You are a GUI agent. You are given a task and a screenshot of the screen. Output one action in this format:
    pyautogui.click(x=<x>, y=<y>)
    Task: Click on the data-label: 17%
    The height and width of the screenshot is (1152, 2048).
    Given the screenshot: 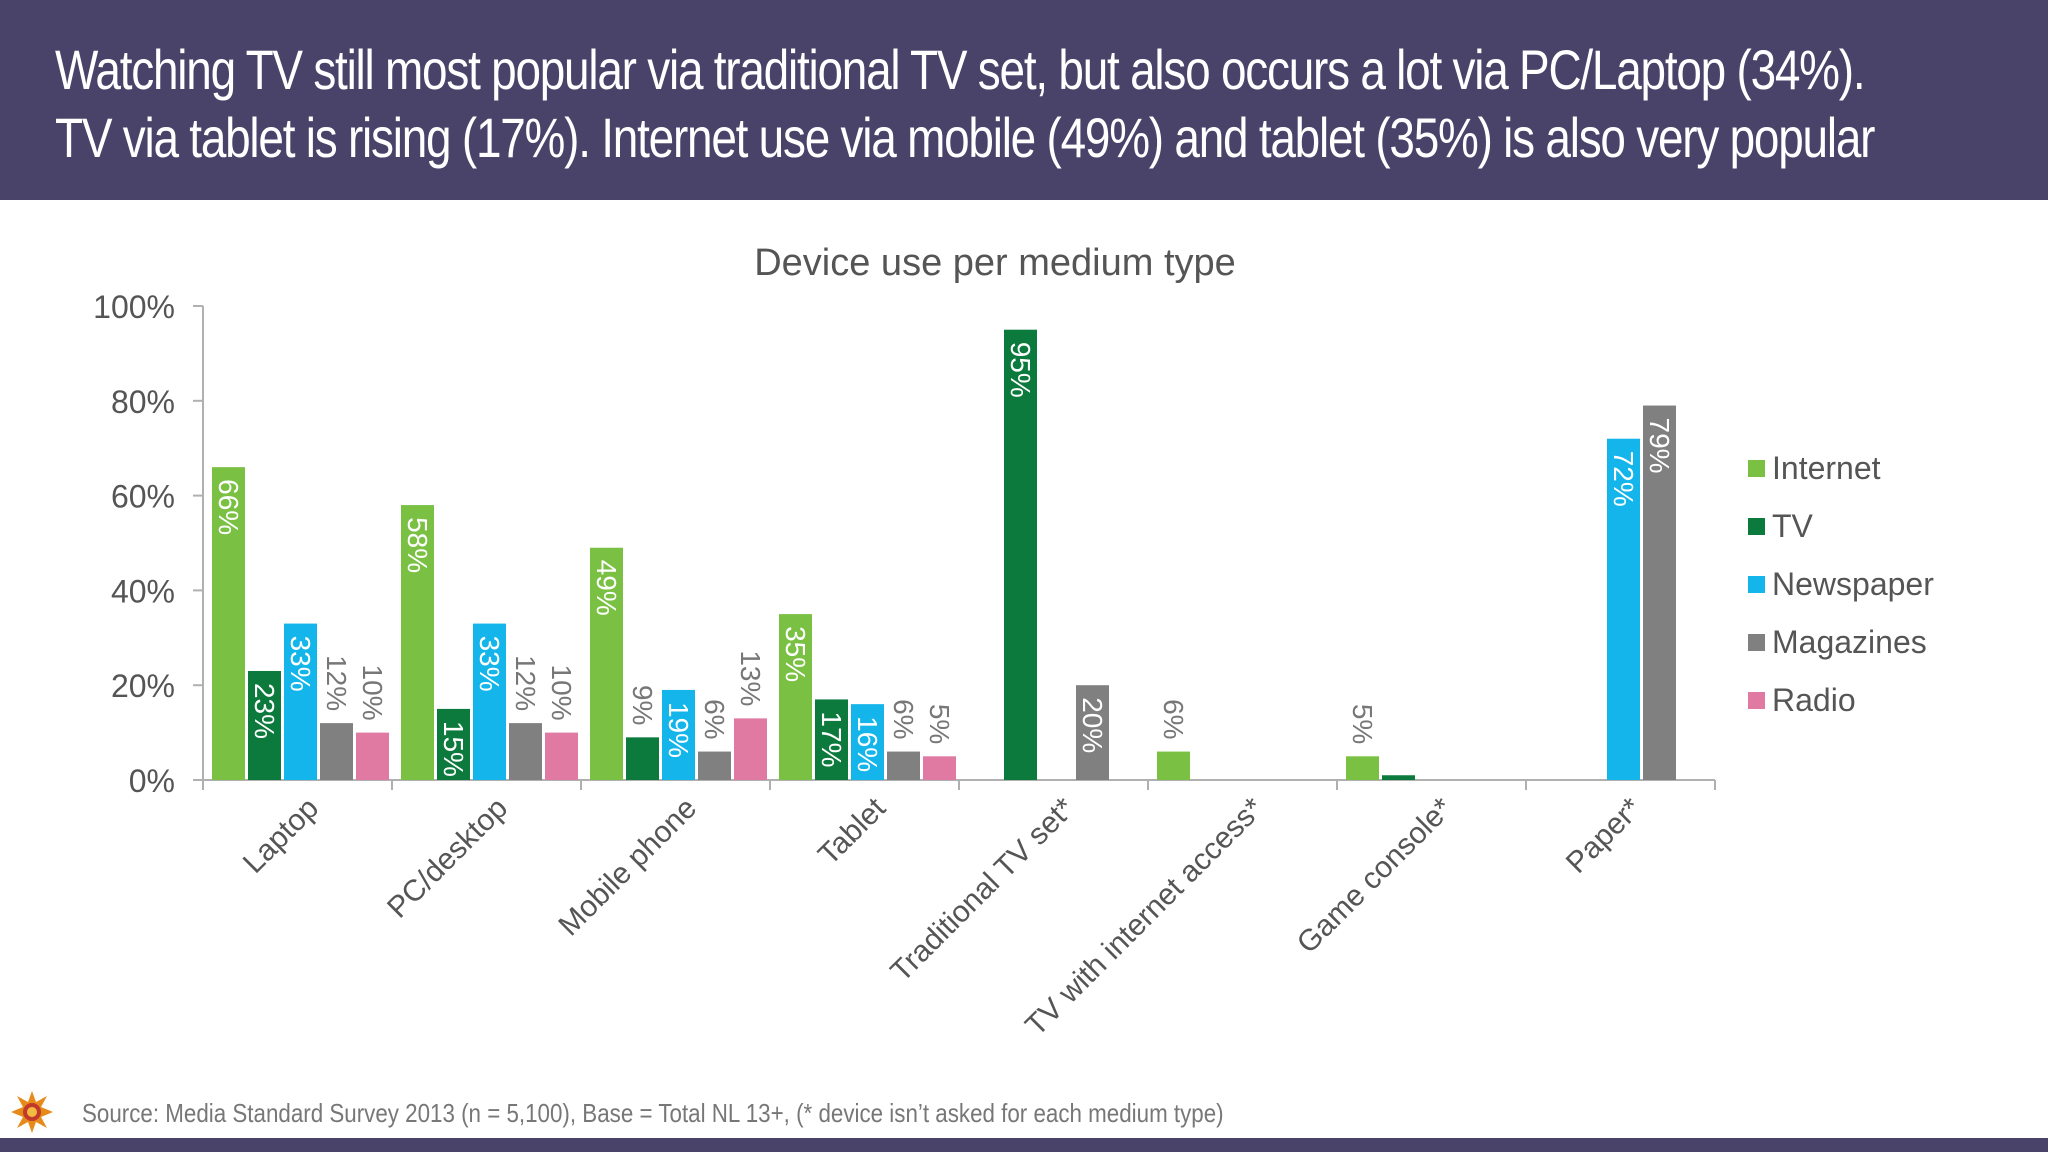 What is the action you would take?
    pyautogui.click(x=831, y=739)
    